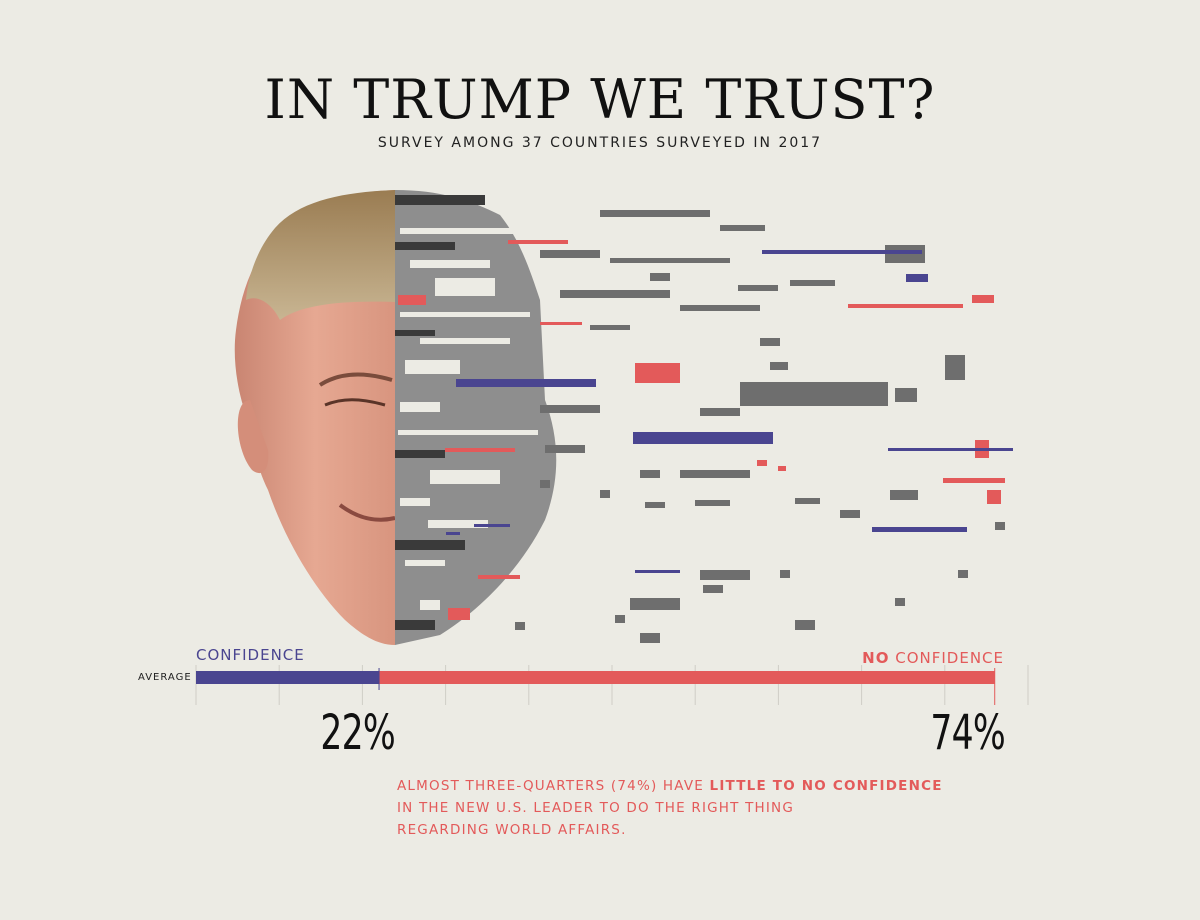 This screenshot has height=920, width=1200. I want to click on value-label-no-confidence: 74%, so click(967, 733).